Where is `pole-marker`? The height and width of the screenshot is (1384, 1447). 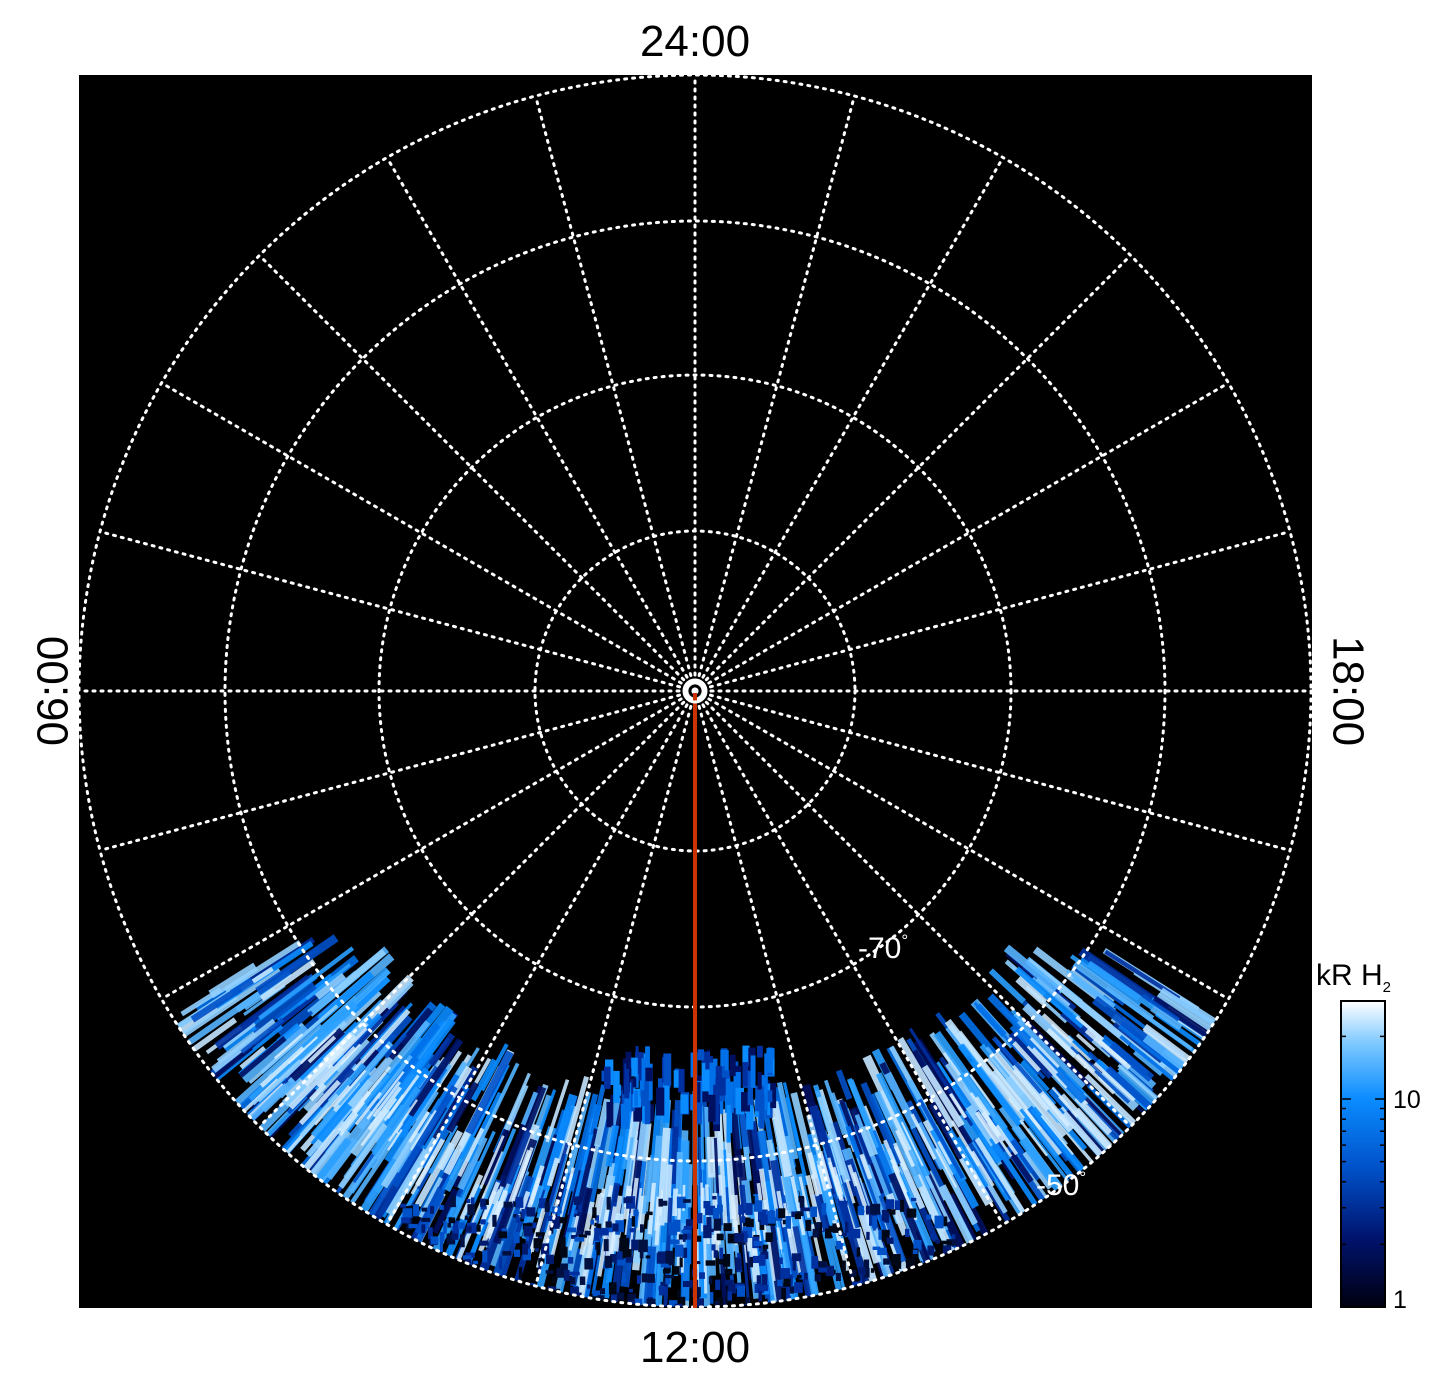
pole-marker is located at coordinates (695, 691).